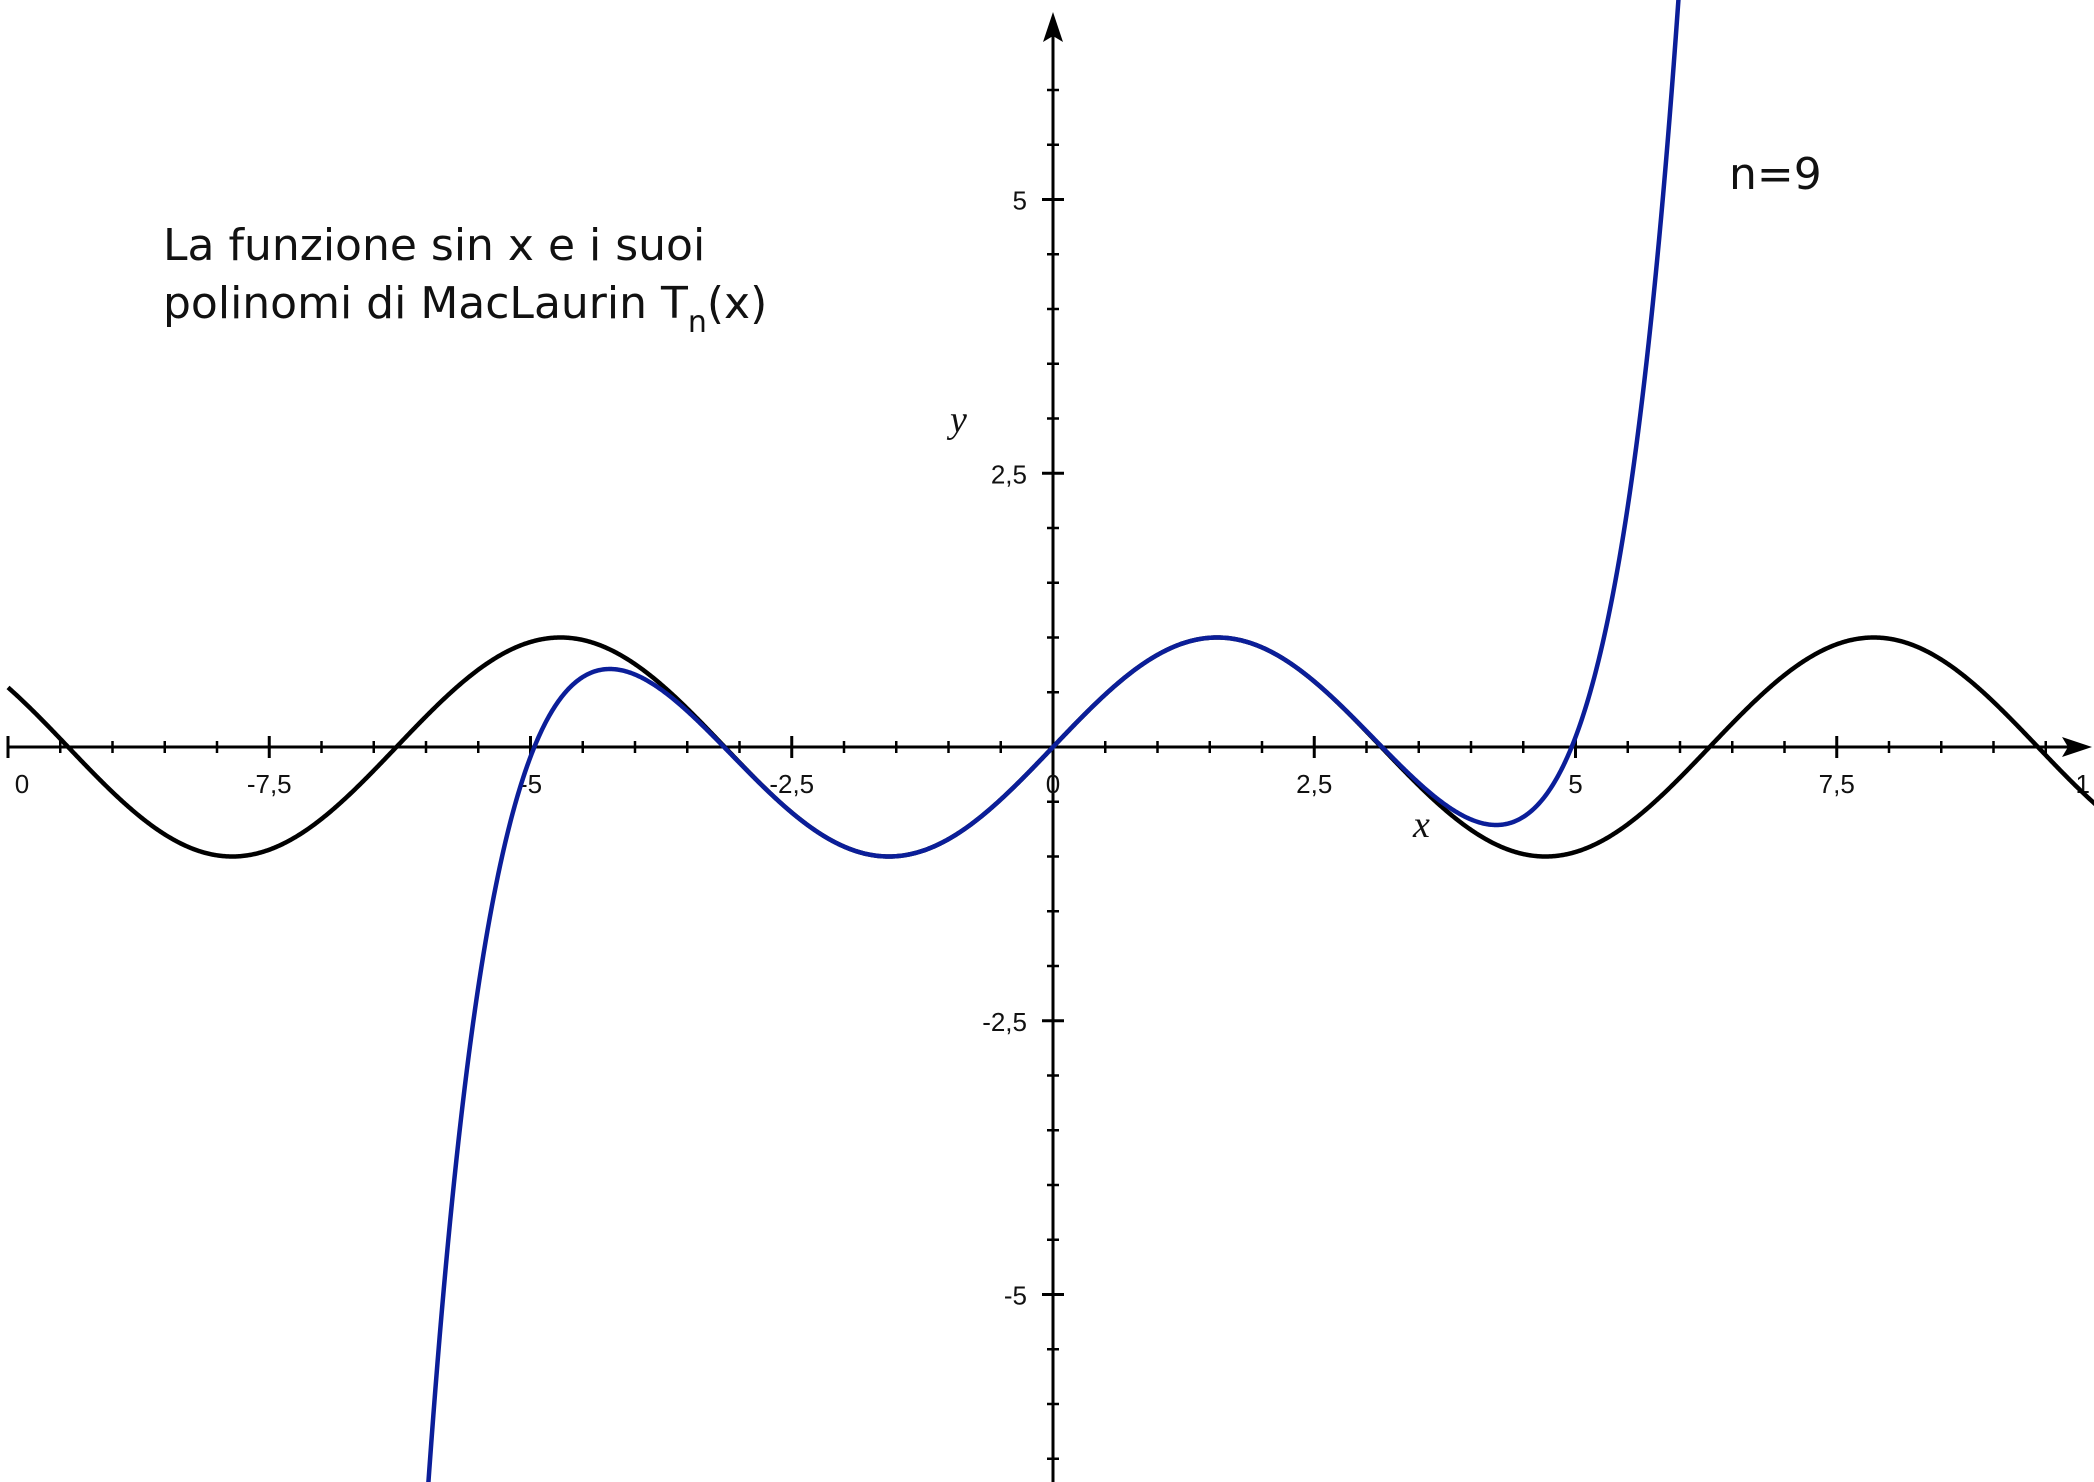 This screenshot has width=2094, height=1482. What do you see at coordinates (434, 245) in the screenshot?
I see `annotation-line1: La funzione sin x e i suoi` at bounding box center [434, 245].